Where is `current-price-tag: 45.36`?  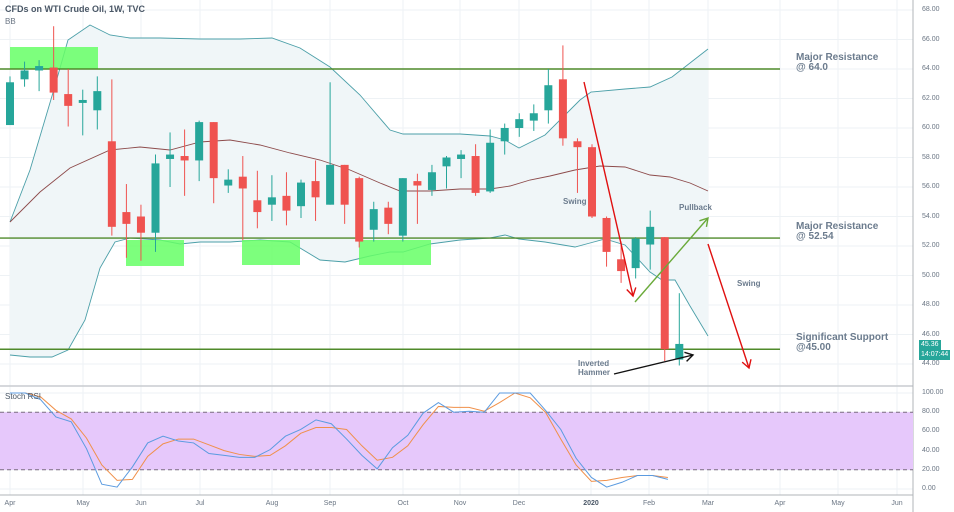 current-price-tag: 45.36 is located at coordinates (930, 345).